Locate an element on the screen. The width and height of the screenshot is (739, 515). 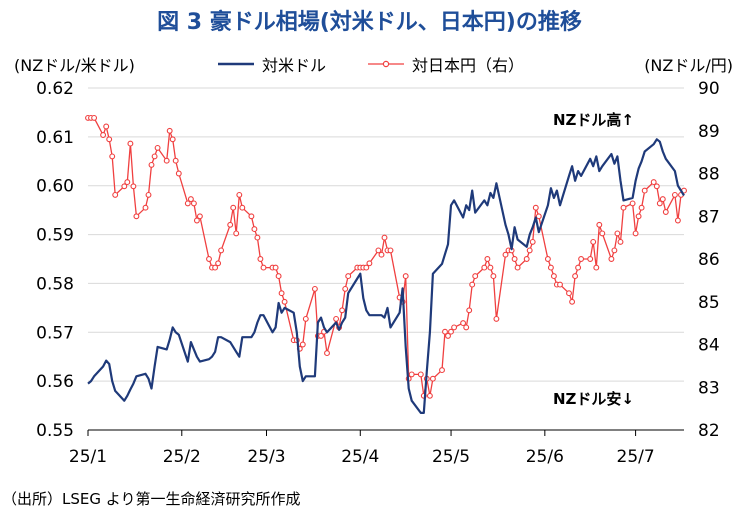
x-tick-label: 25/3 is located at coordinates (266, 457).